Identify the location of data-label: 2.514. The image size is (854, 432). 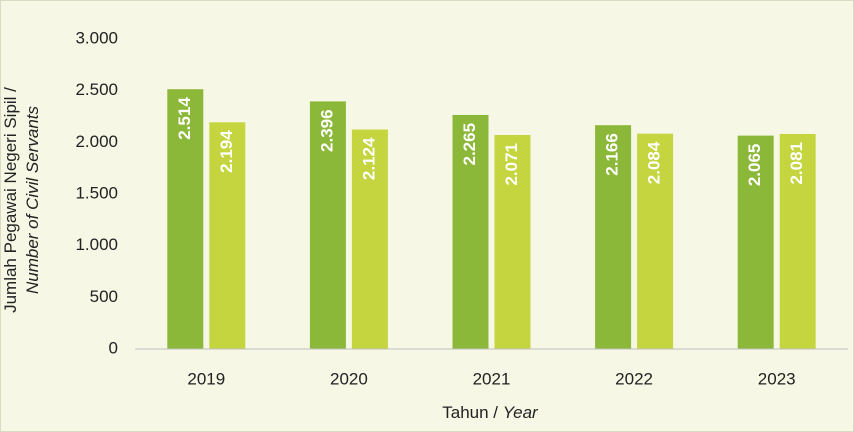
(184, 118).